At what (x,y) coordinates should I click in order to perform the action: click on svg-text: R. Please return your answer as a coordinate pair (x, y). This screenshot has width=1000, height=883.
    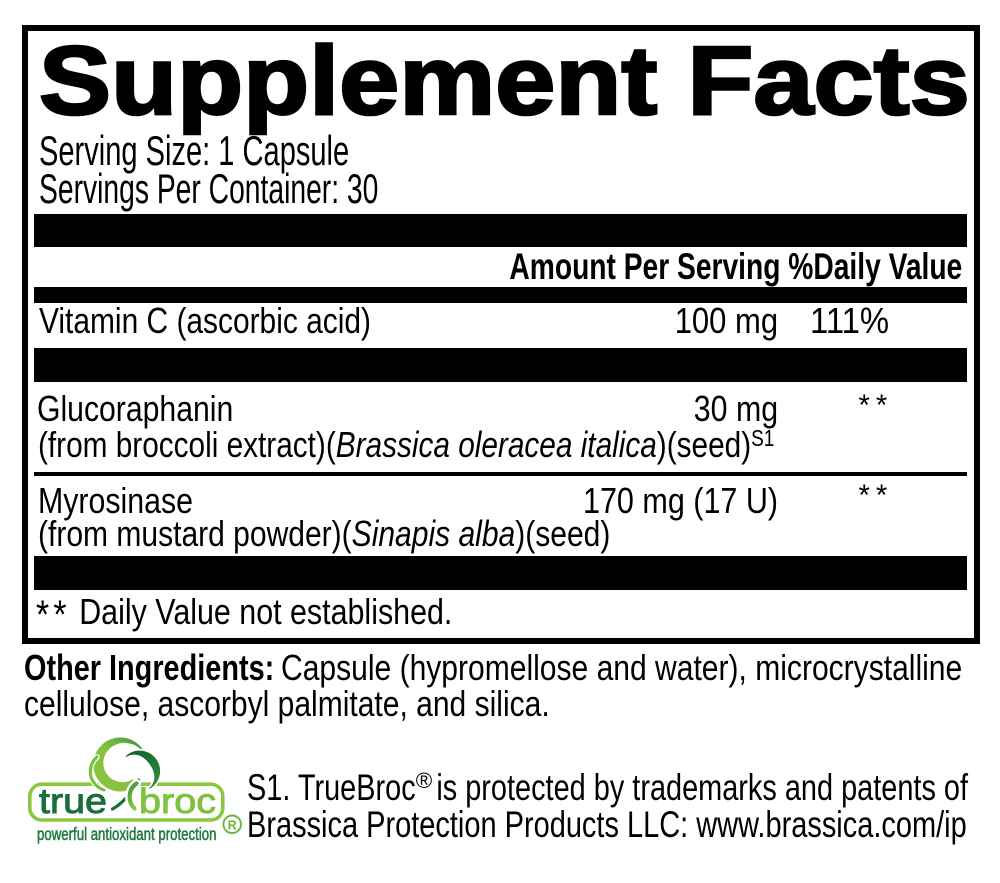
    Looking at the image, I should click on (232, 826).